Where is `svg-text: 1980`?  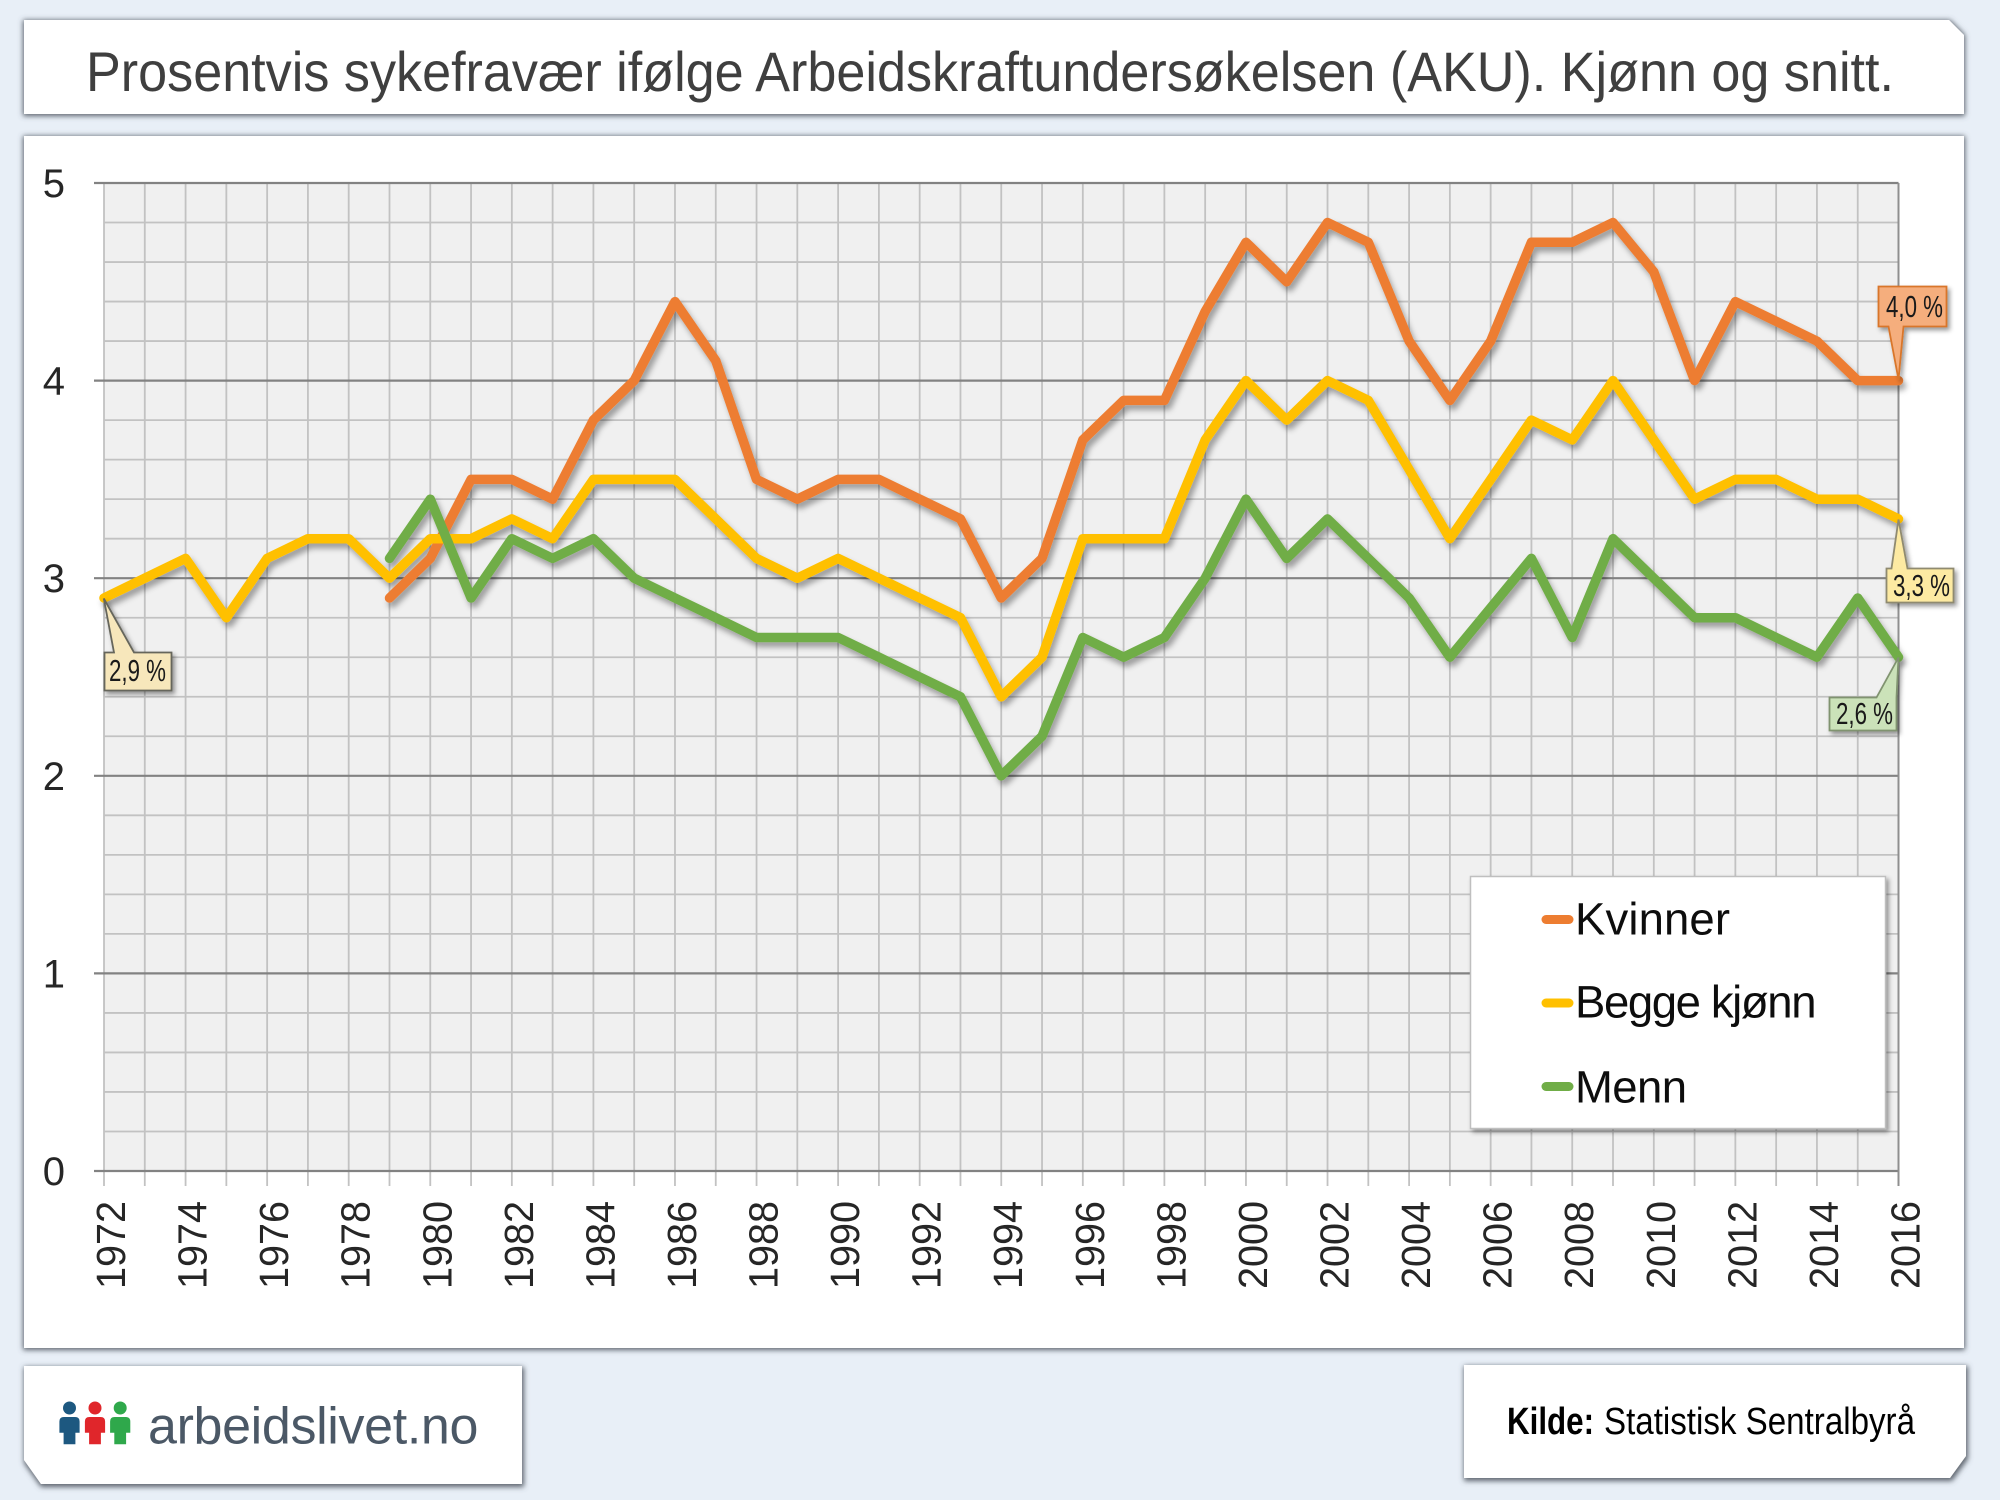 svg-text: 1980 is located at coordinates (437, 1245).